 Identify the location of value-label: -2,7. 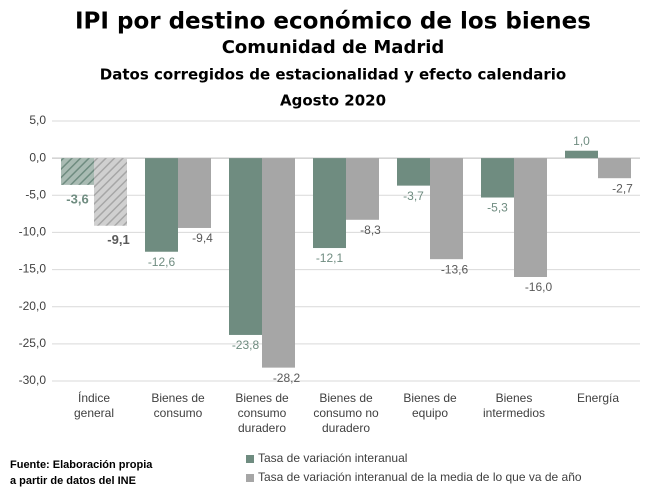
(622, 188).